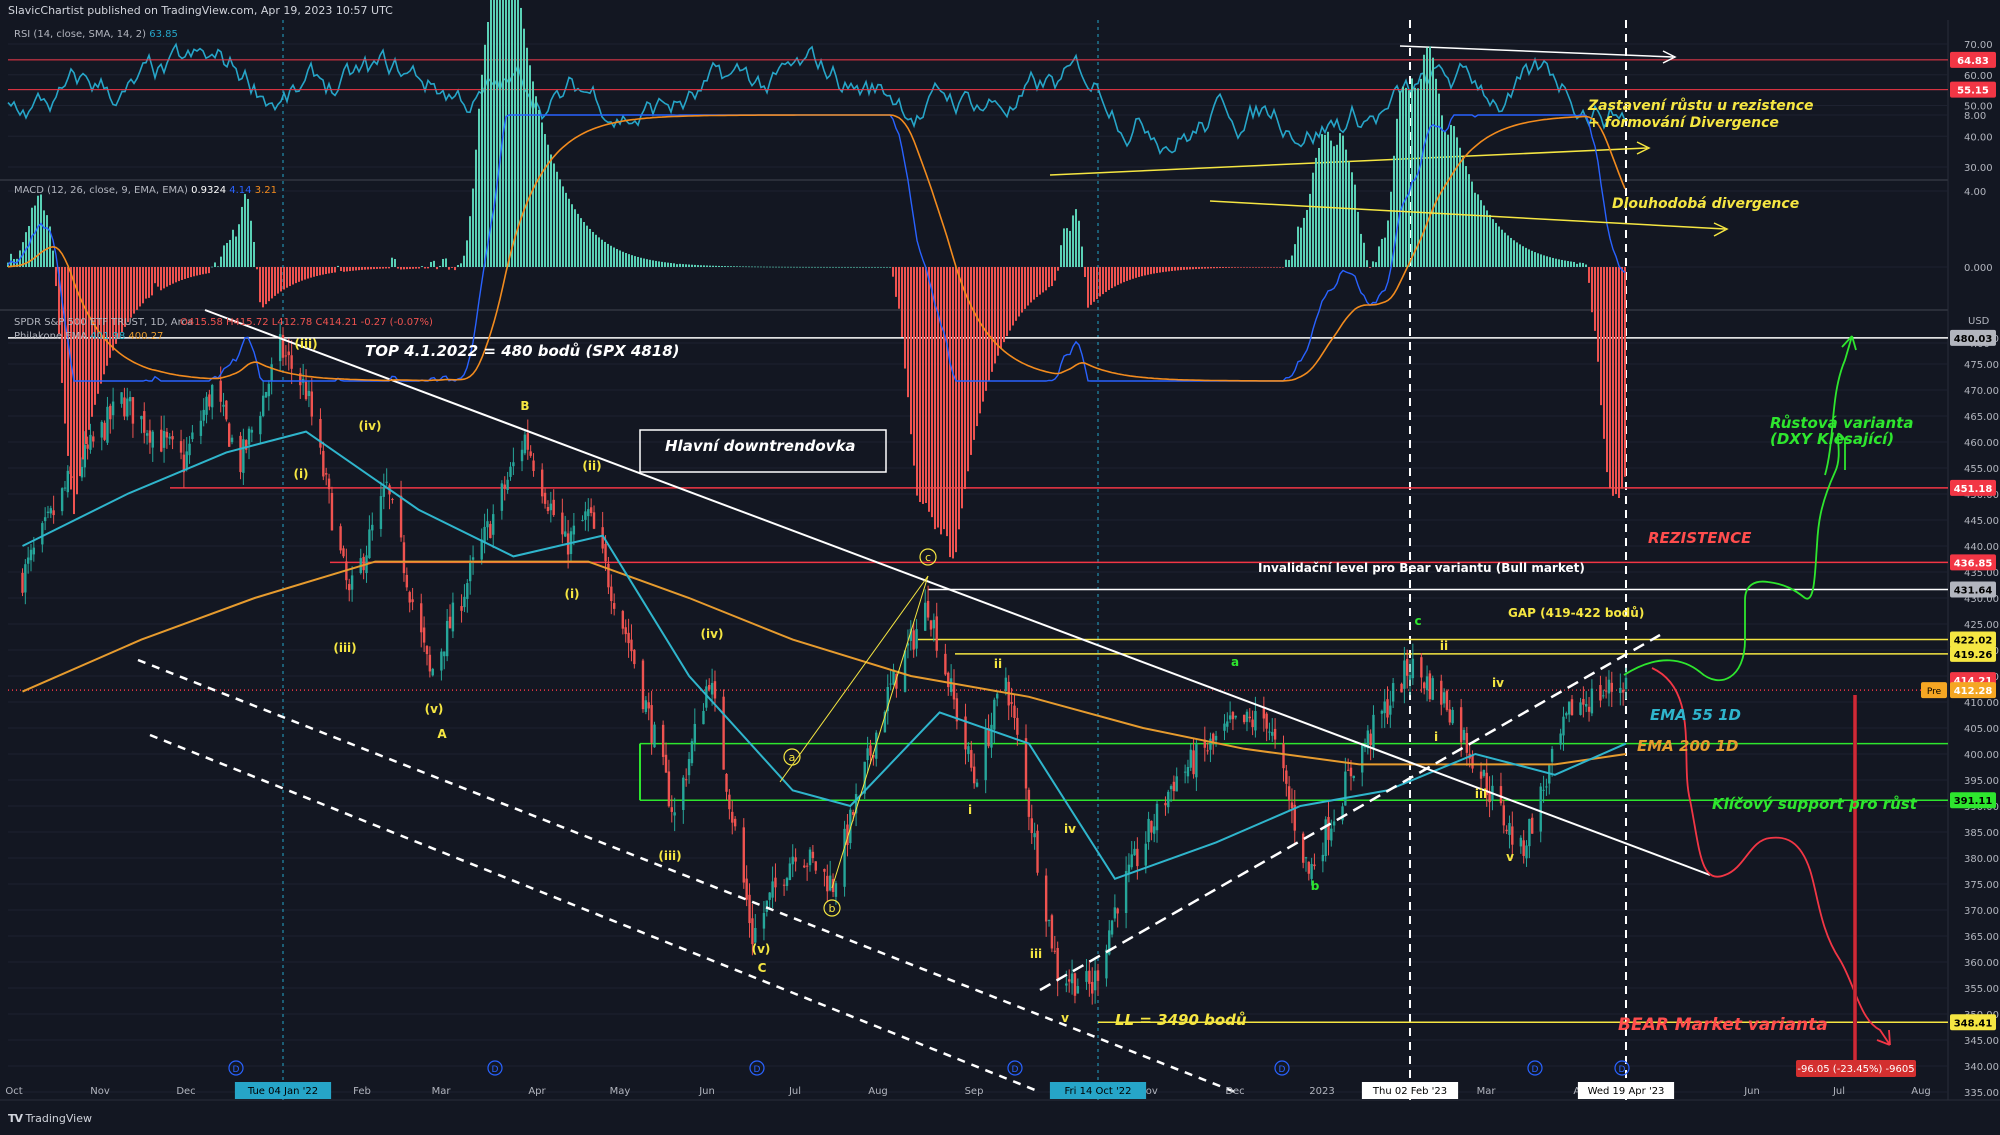 This screenshot has width=2000, height=1135. I want to click on macd-divergence-line, so click(1467, 215).